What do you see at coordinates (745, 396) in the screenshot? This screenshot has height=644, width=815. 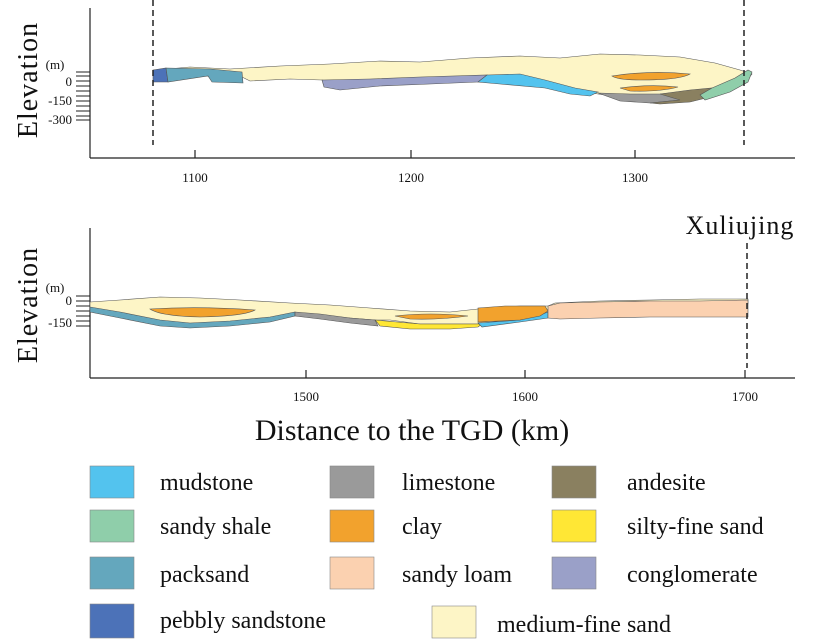 I see `lower-xtick-label: 1700` at bounding box center [745, 396].